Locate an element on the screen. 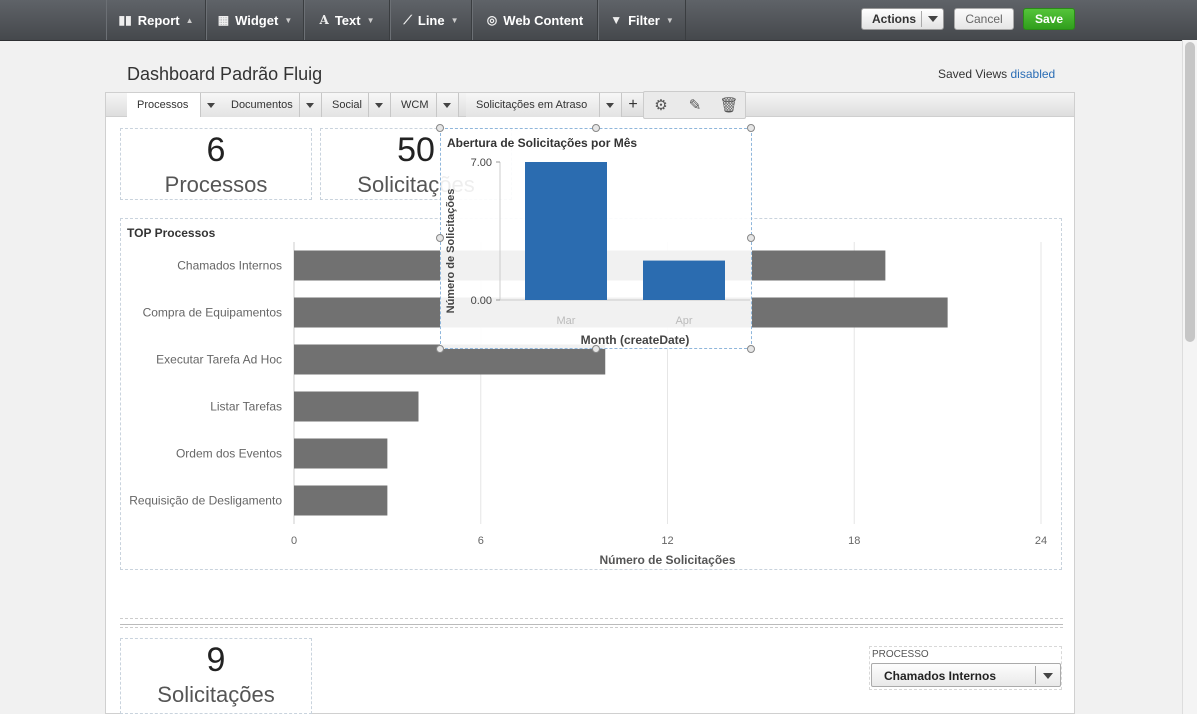 Image resolution: width=1197 pixels, height=714 pixels. vertical-scrollbar is located at coordinates (1189, 377).